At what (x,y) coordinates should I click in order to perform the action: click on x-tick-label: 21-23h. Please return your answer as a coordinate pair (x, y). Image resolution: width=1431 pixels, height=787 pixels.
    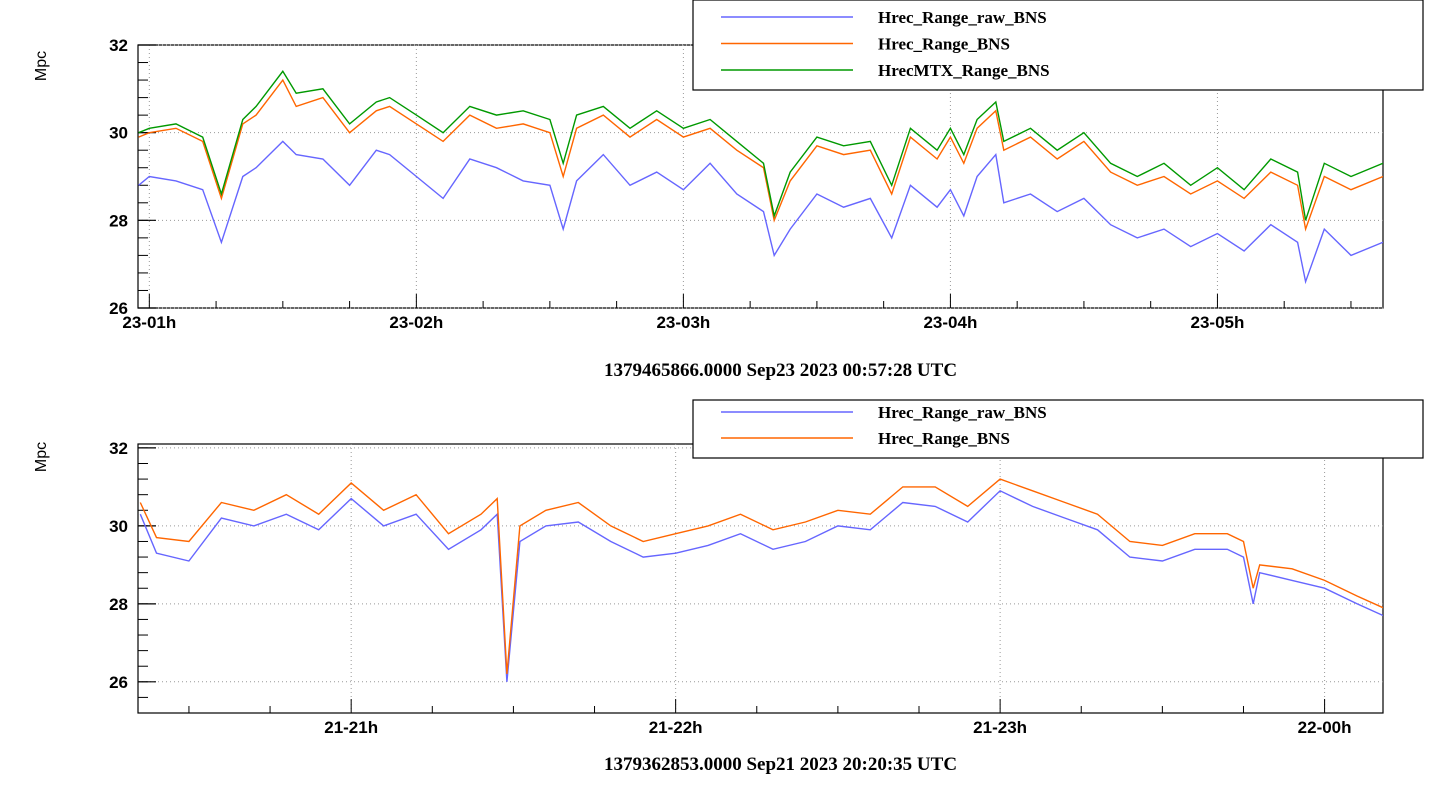
    Looking at the image, I should click on (1000, 727).